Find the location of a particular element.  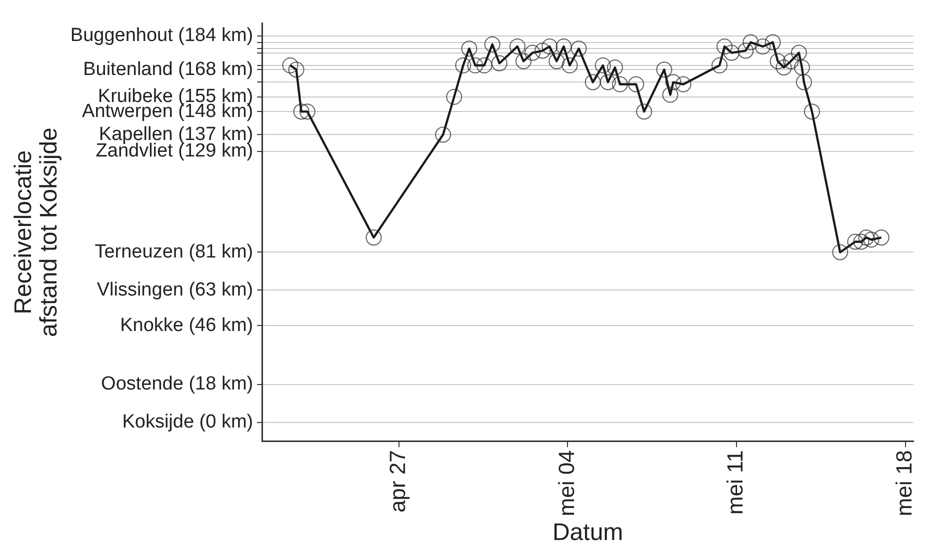

x-tick-label: mei 11 is located at coordinates (735, 482).